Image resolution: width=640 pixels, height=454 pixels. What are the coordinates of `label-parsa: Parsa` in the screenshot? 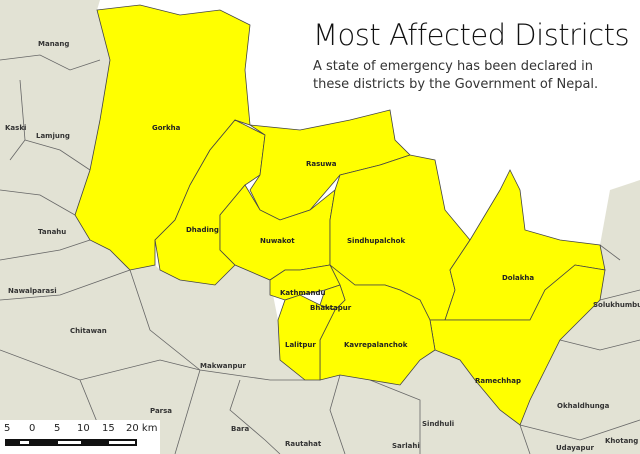 It's located at (161, 411).